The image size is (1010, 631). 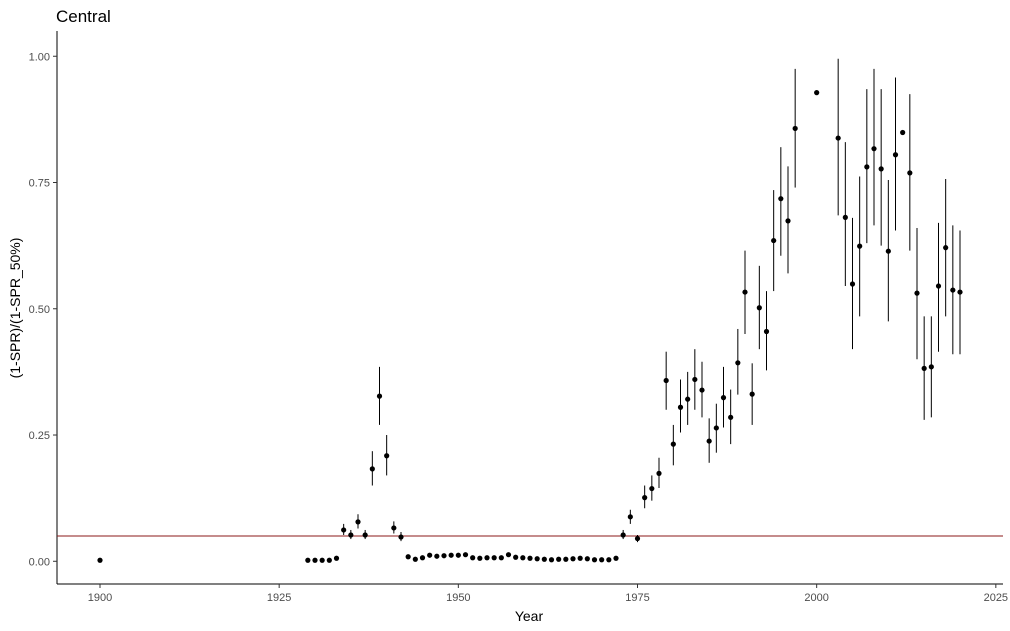 I want to click on chart-title: Central, so click(x=83, y=16).